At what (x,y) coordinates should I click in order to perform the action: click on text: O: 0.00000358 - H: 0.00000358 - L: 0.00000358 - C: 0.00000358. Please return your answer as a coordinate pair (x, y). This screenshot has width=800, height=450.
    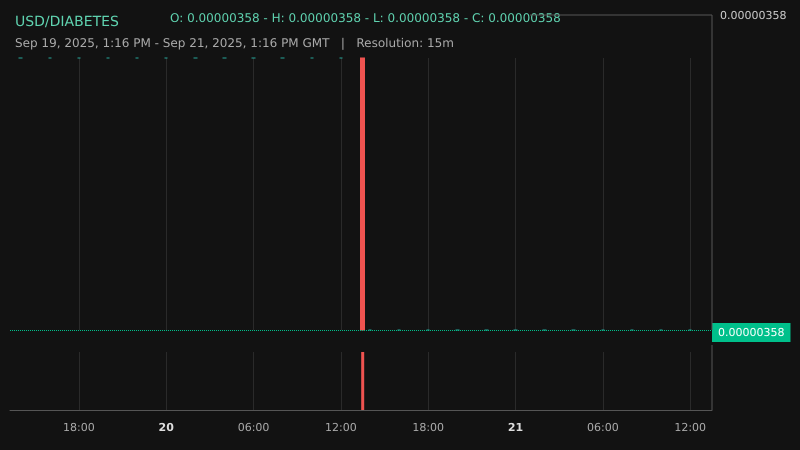
    Looking at the image, I should click on (365, 18).